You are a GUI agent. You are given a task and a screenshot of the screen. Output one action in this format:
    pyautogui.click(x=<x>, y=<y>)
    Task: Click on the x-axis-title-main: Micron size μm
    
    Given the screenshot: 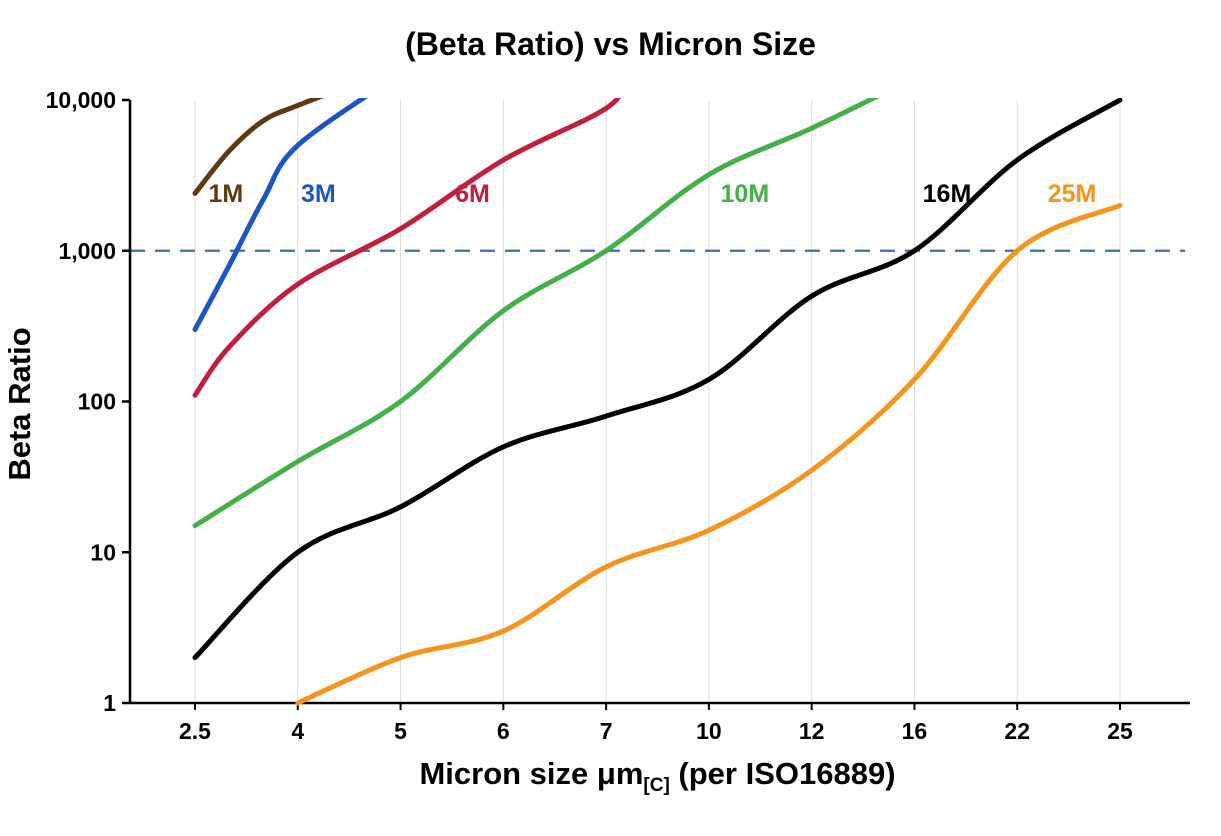 What is the action you would take?
    pyautogui.click(x=531, y=773)
    